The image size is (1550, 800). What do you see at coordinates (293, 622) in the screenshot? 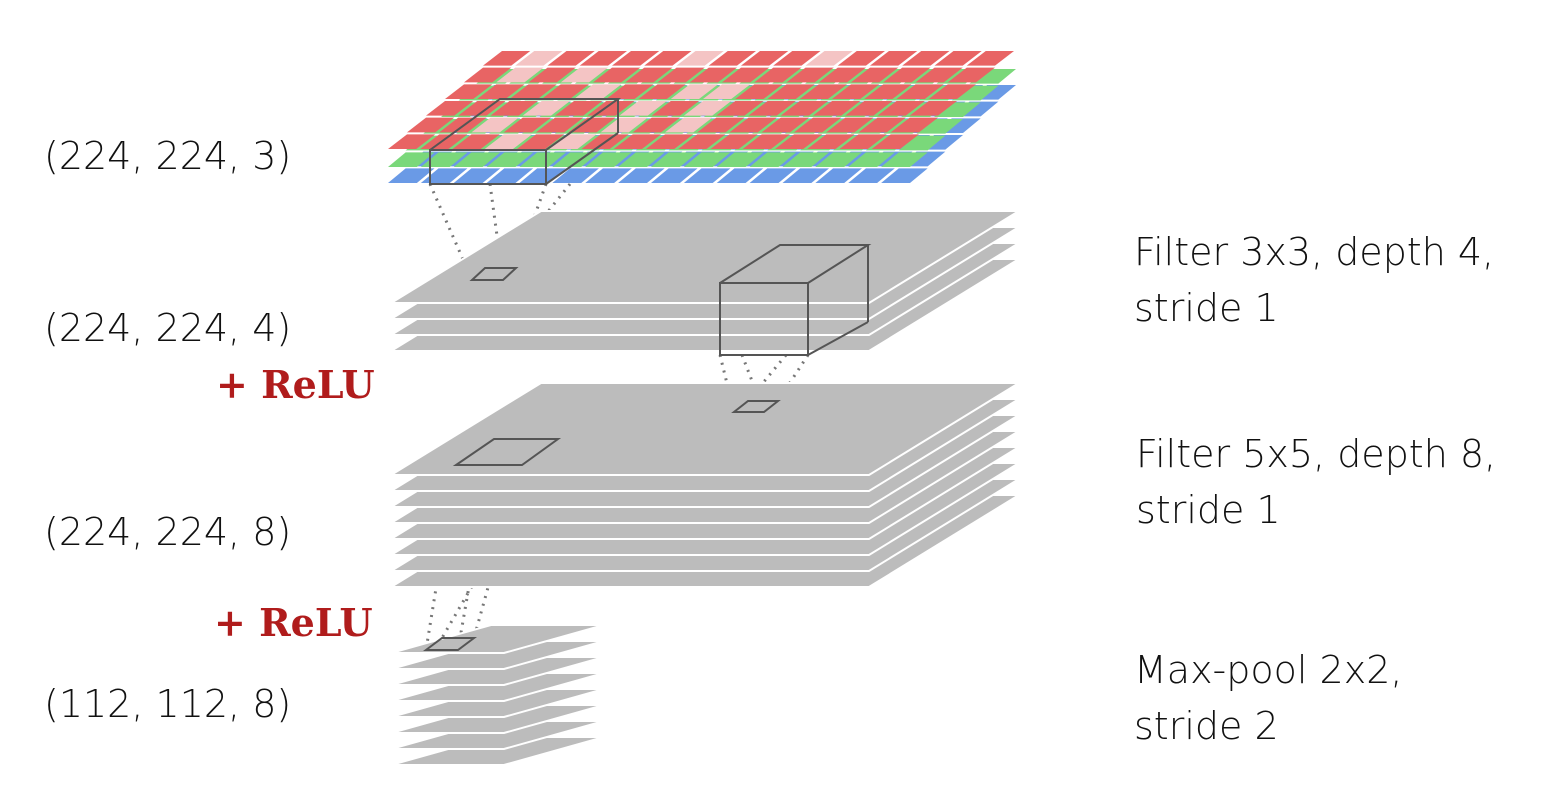
I see `relu2-label: + ReLU` at bounding box center [293, 622].